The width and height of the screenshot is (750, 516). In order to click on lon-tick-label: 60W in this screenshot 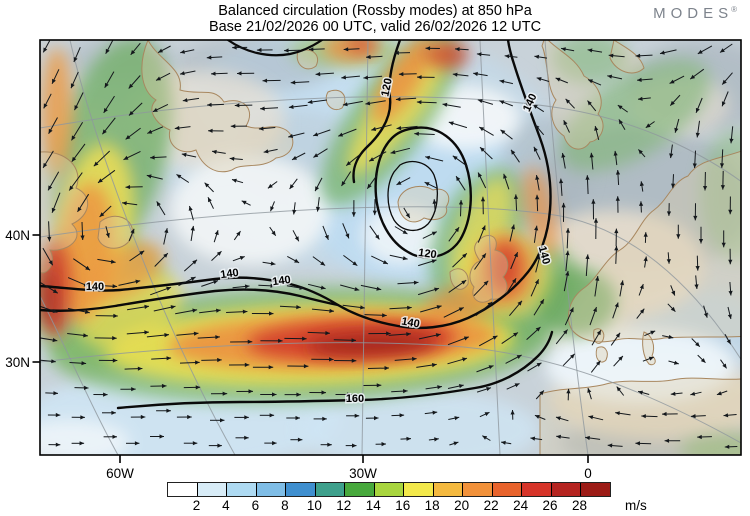, I will do `click(120, 473)`.